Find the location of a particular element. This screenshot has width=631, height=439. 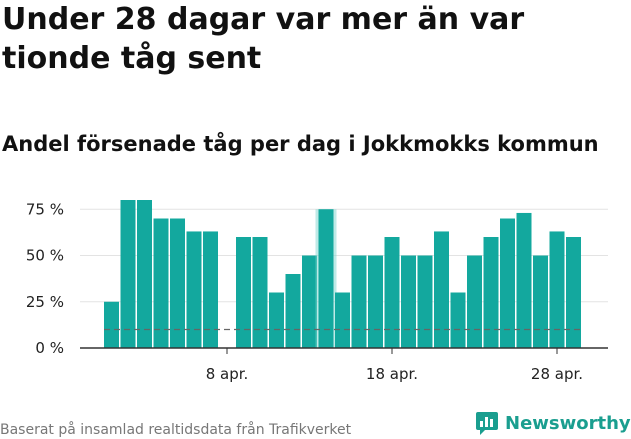

logo-text: Newsworthy is located at coordinates (568, 423).